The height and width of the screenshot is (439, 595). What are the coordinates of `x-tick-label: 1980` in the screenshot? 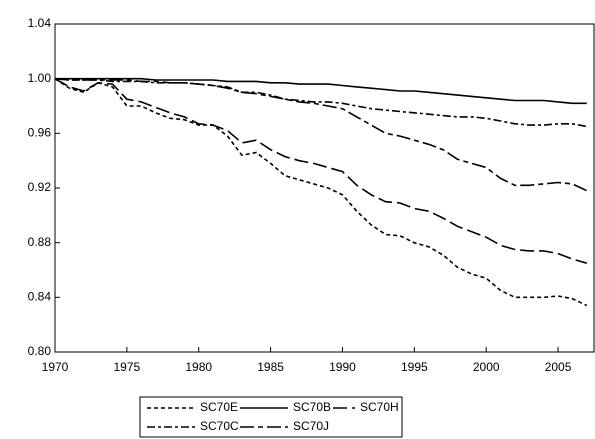 It's located at (198, 367).